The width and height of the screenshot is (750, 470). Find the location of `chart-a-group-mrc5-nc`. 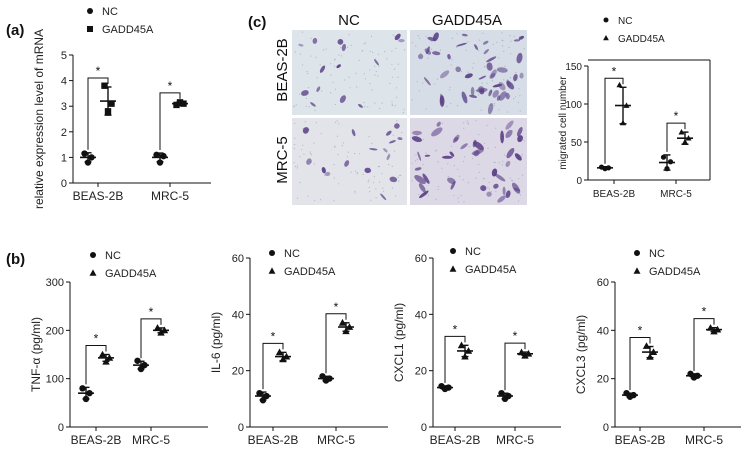

chart-a-group-mrc5-nc is located at coordinates (160, 158).